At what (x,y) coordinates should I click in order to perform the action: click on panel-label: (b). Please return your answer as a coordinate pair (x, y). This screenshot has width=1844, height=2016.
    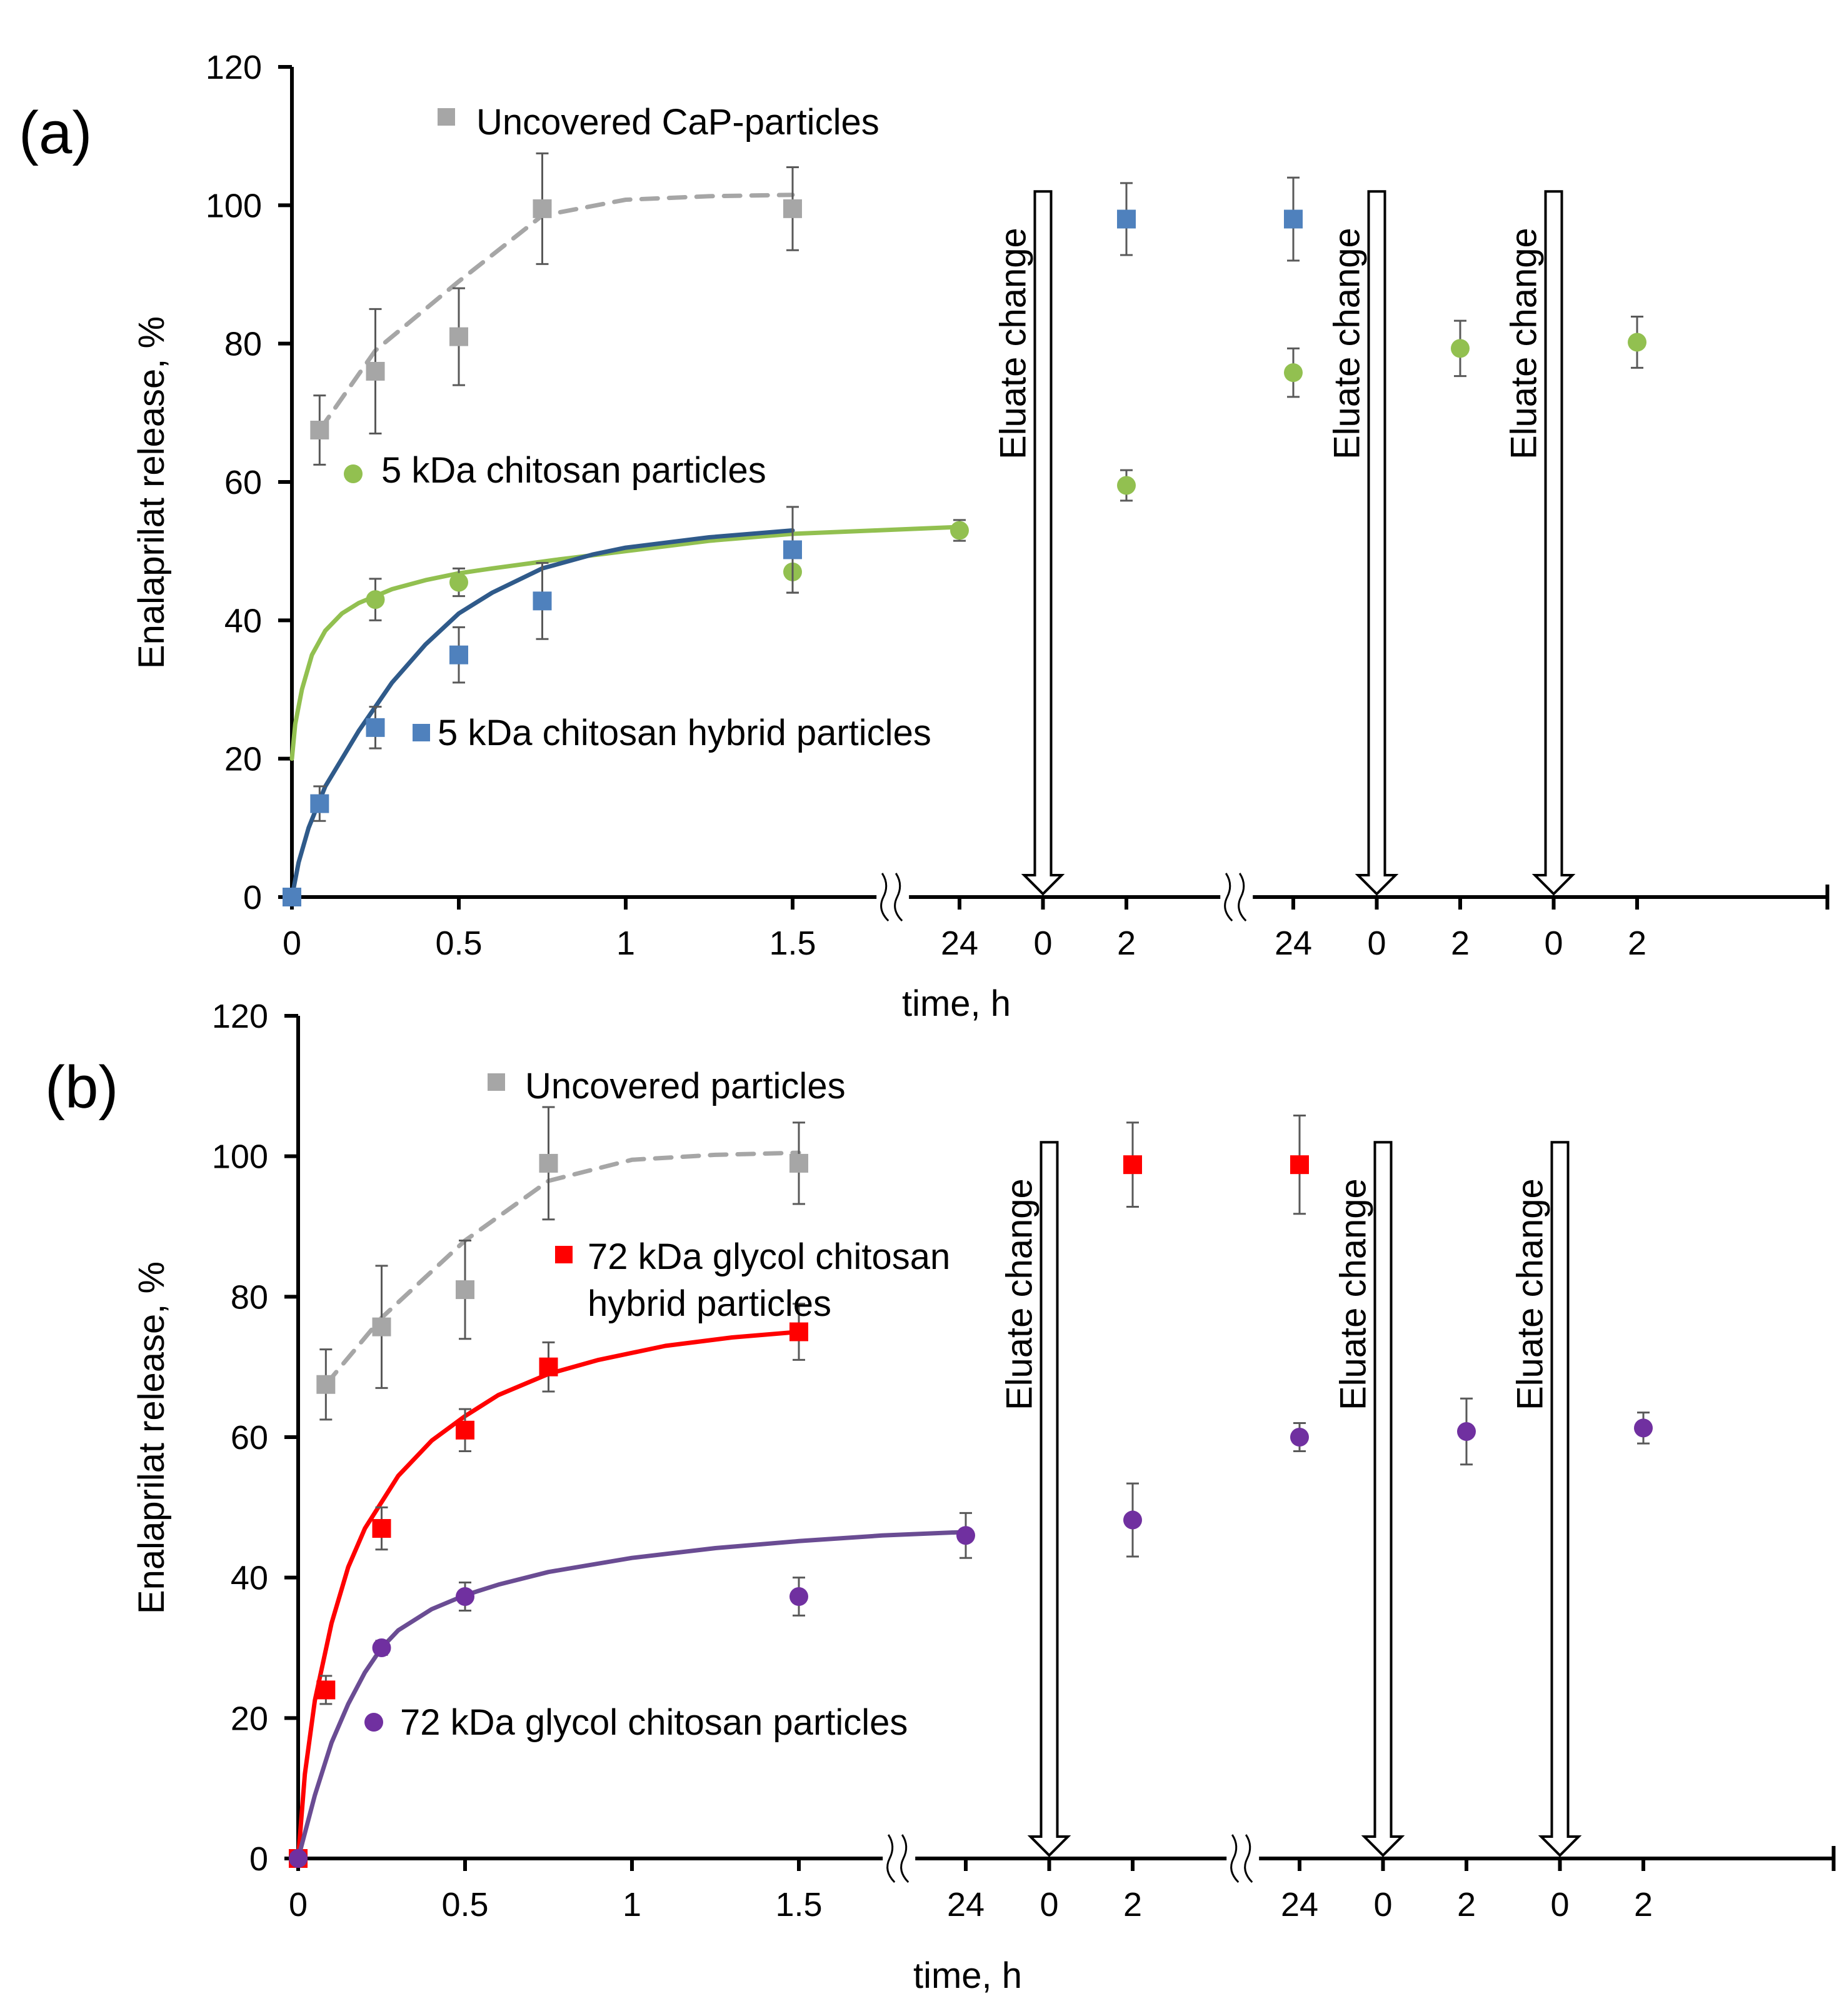
    Looking at the image, I should click on (81, 1087).